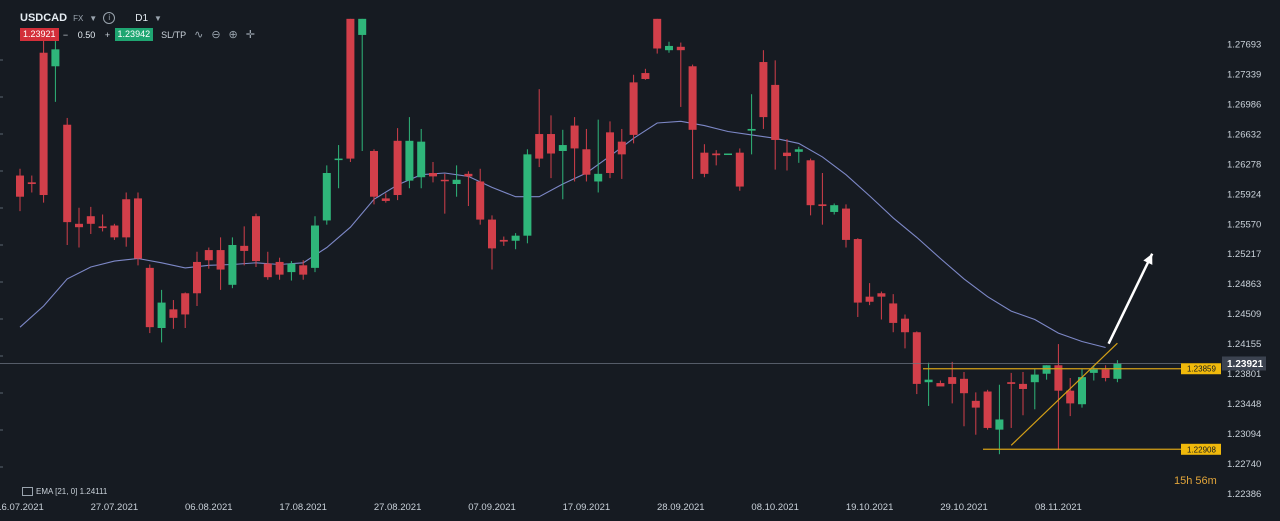  I want to click on date-tick-label: 16.07.2021, so click(22, 507).